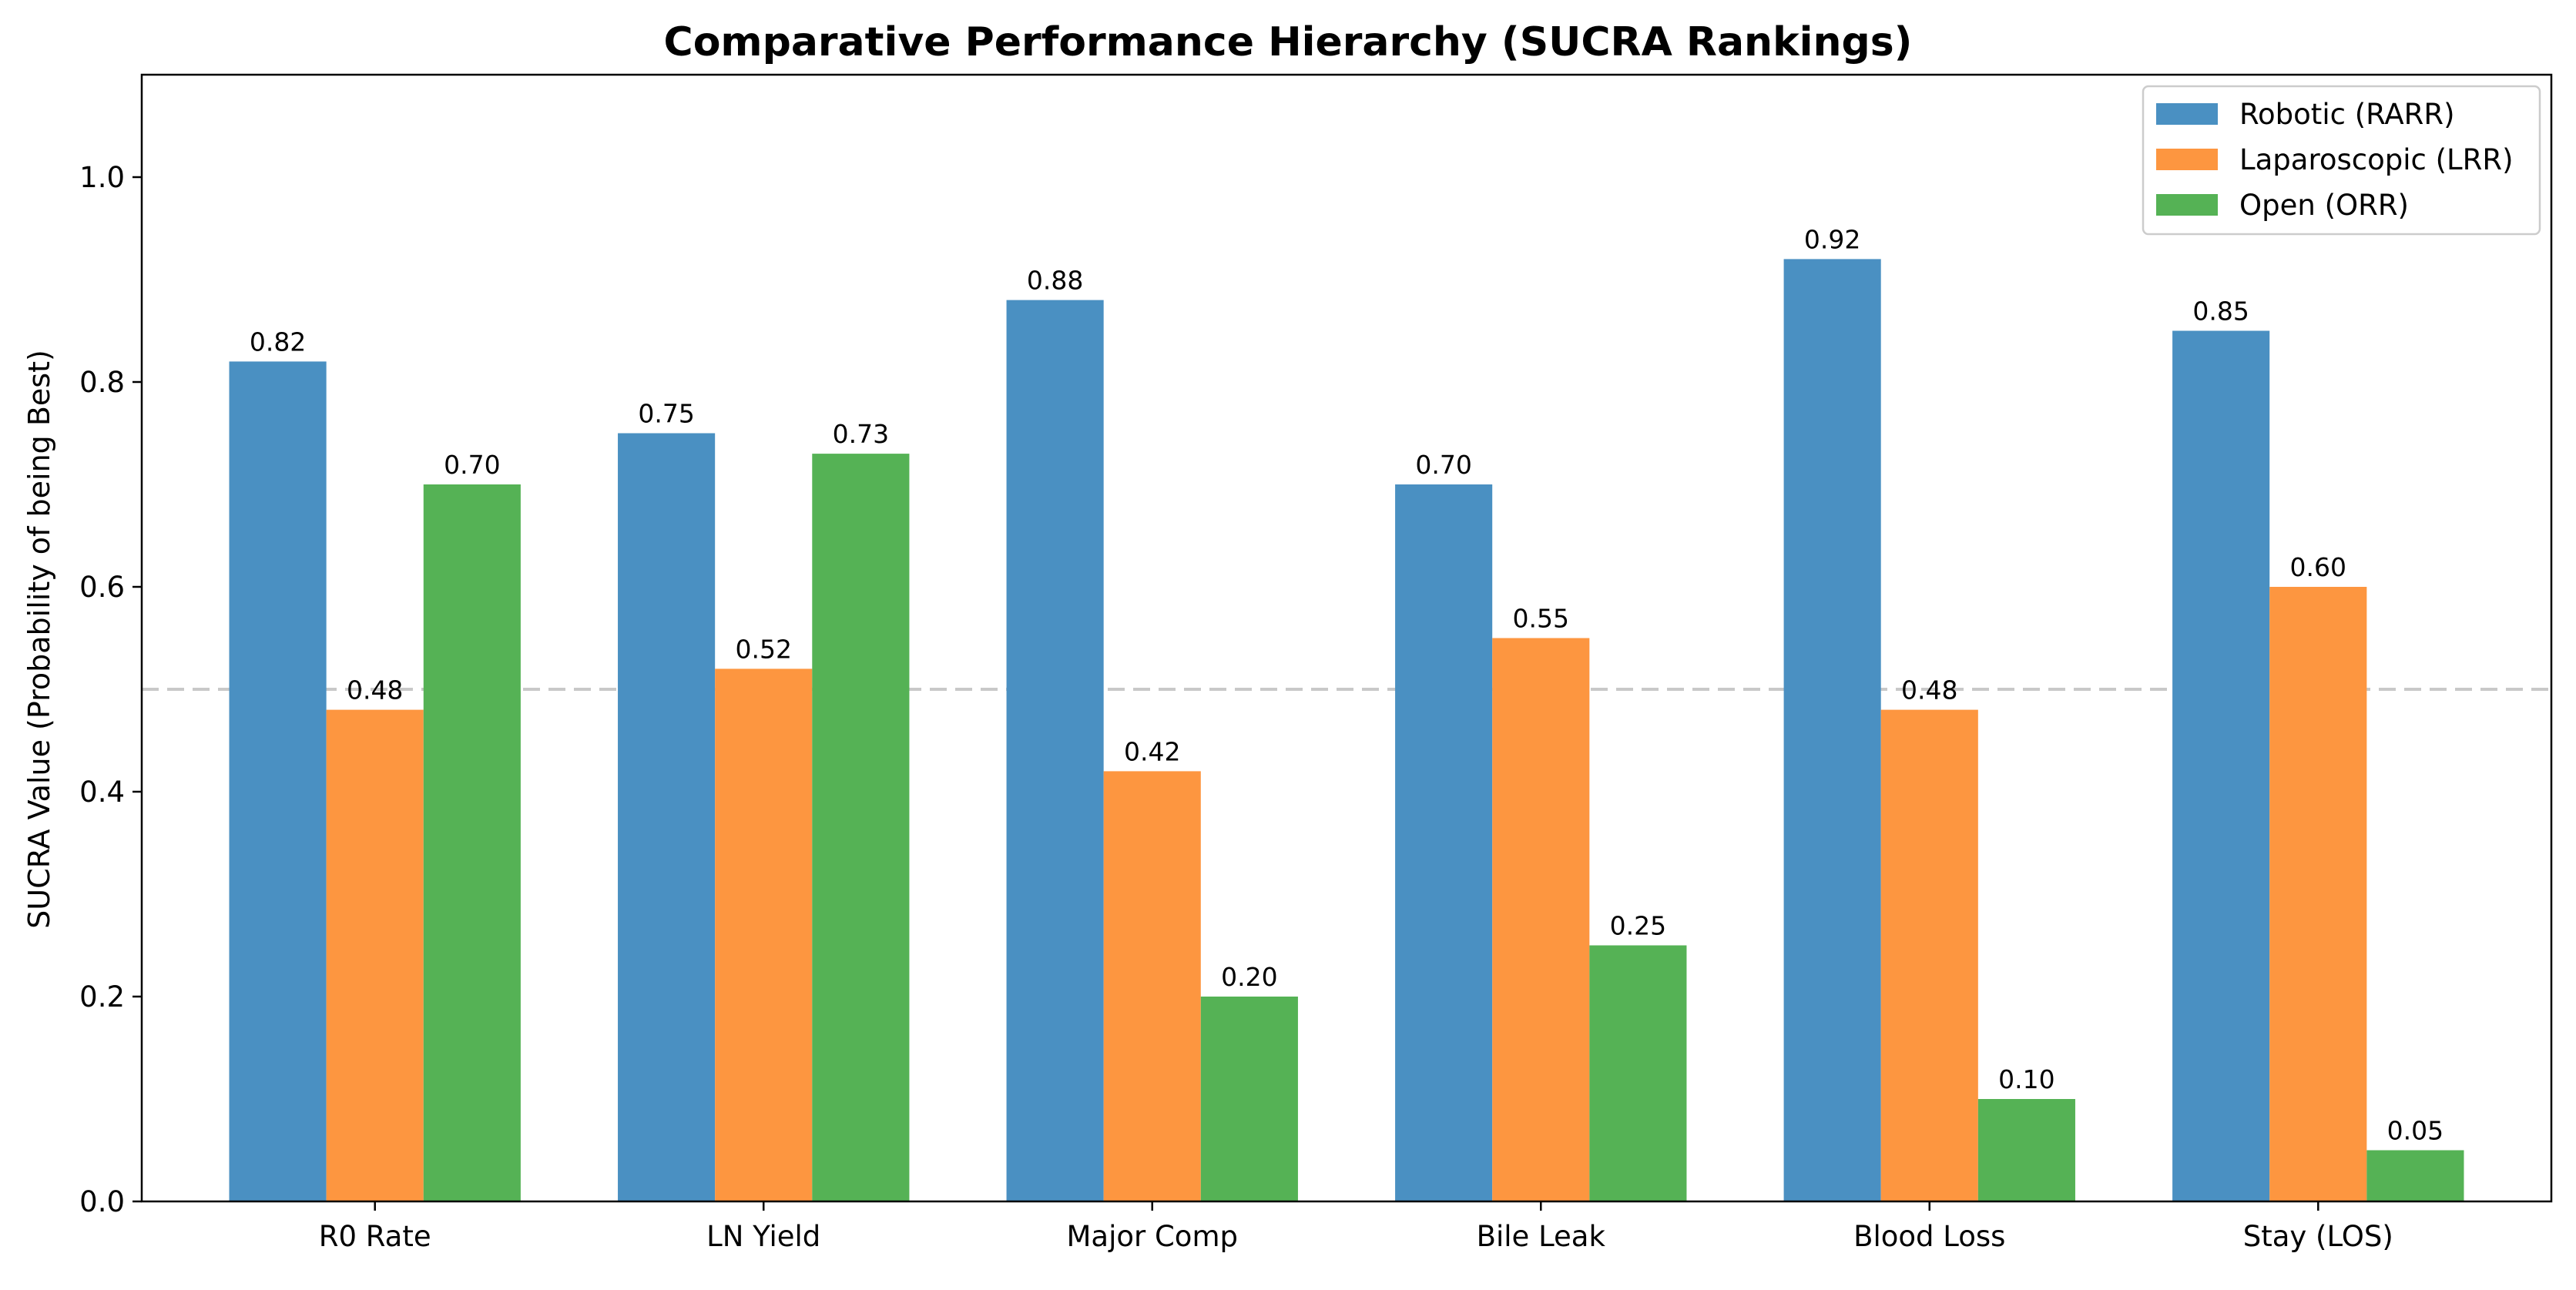  Describe the element at coordinates (2376, 159) in the screenshot. I see `legend-entry: Laparoscopic (LRR)` at that location.